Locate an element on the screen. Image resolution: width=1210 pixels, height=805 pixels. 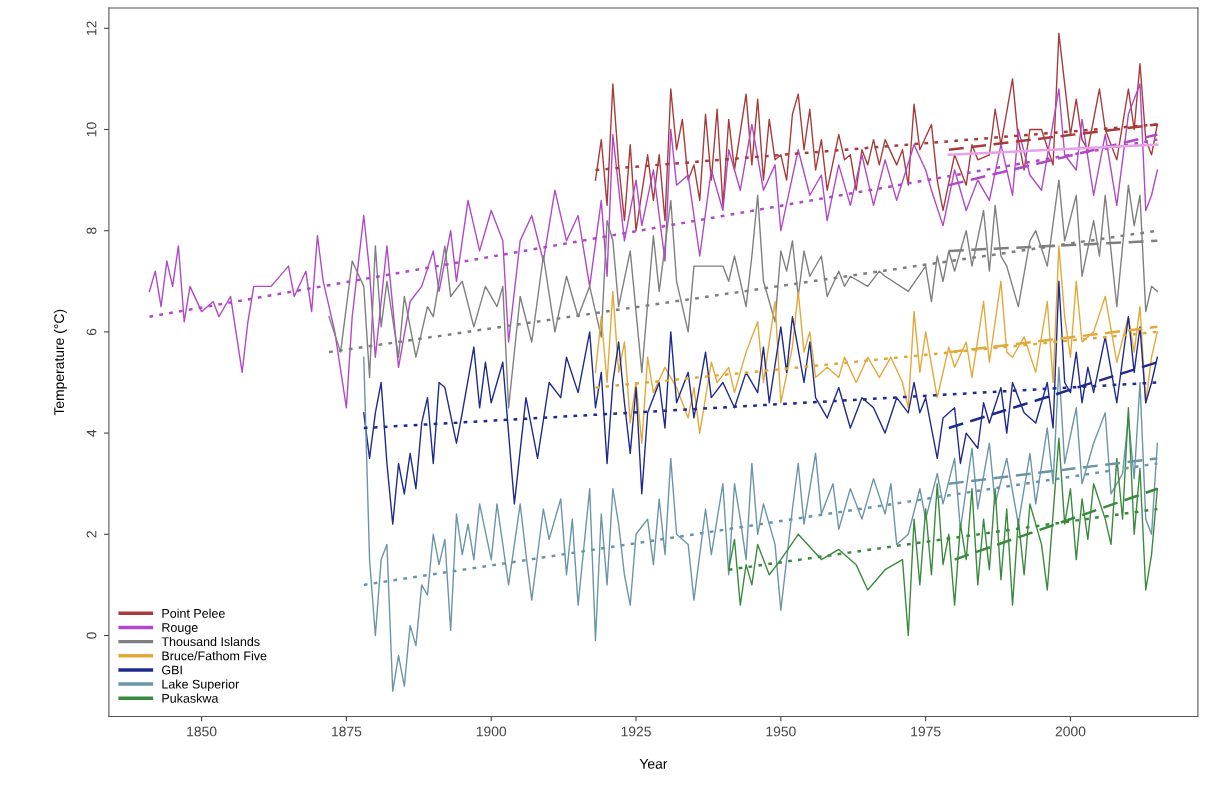
legend-label: Rouge is located at coordinates (180, 629).